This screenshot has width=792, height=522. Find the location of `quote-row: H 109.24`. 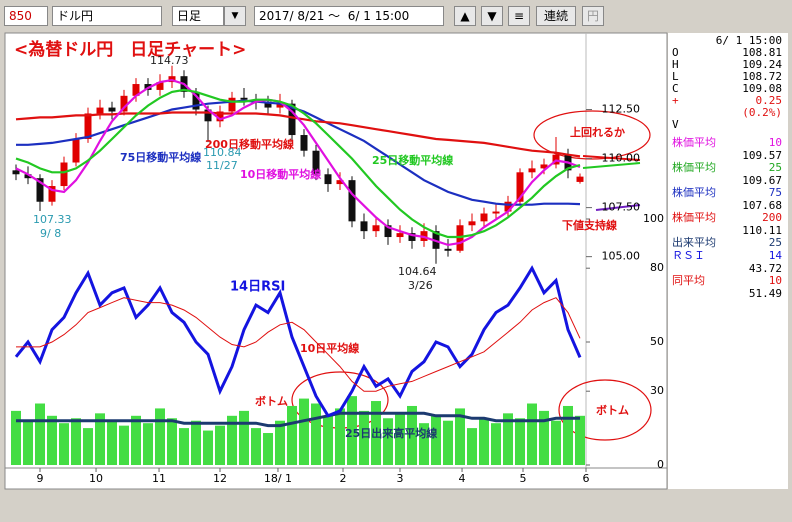

quote-row: H 109.24 is located at coordinates (728, 65).